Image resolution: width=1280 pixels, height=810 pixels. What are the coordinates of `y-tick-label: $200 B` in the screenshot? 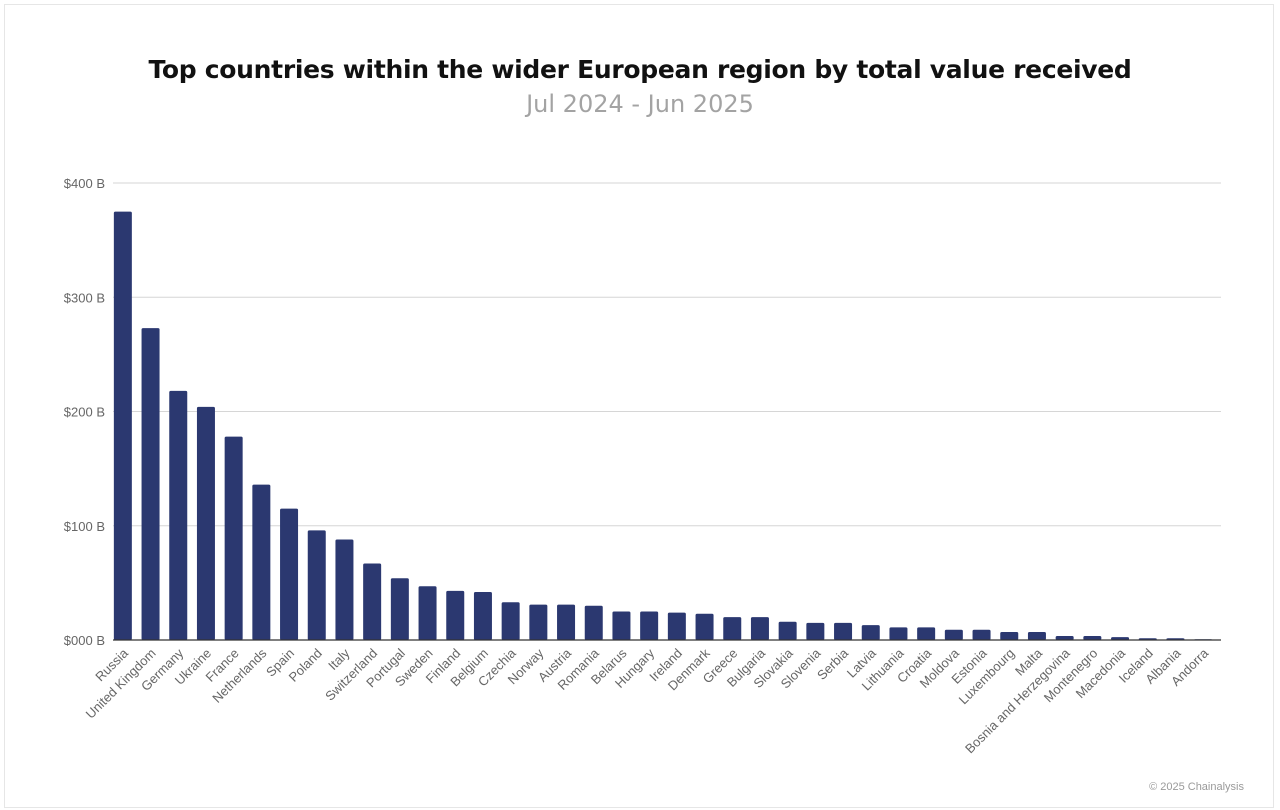 It's located at (84, 412).